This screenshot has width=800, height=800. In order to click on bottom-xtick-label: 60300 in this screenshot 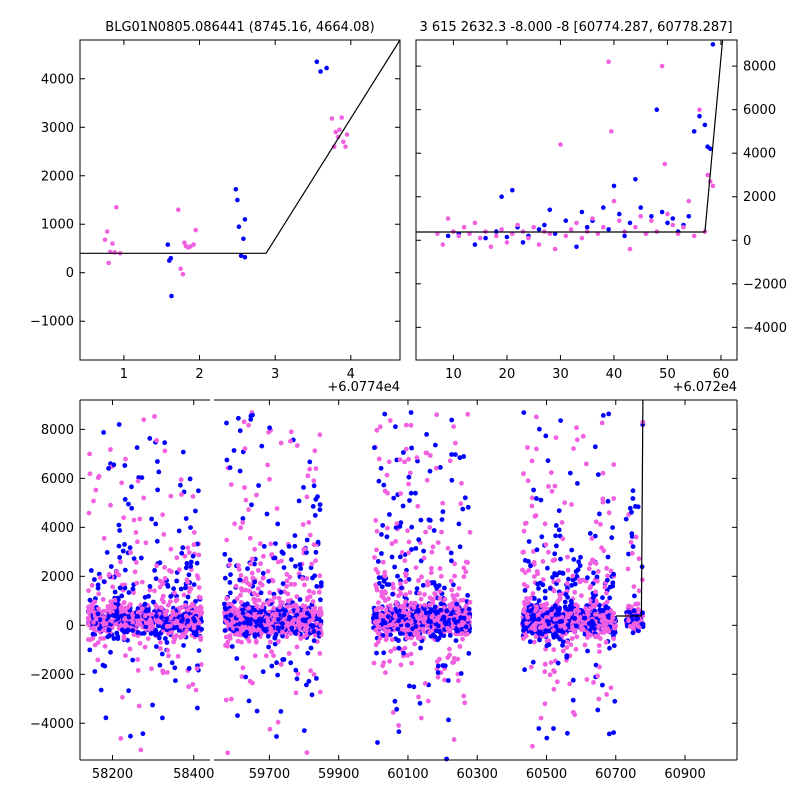, I will do `click(477, 774)`.